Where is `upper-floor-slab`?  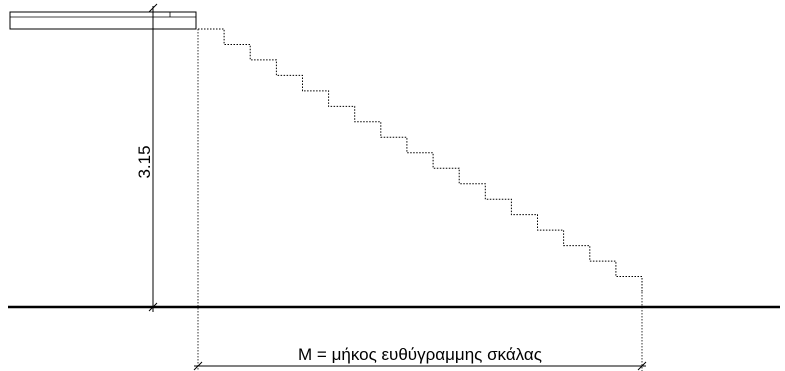
upper-floor-slab is located at coordinates (103, 20).